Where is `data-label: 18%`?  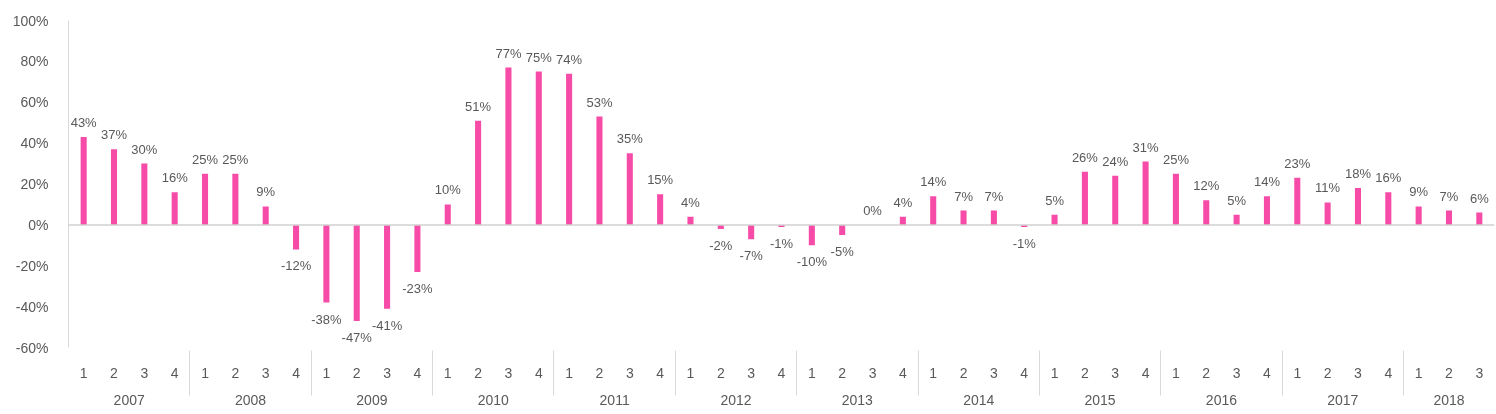
data-label: 18% is located at coordinates (1358, 174).